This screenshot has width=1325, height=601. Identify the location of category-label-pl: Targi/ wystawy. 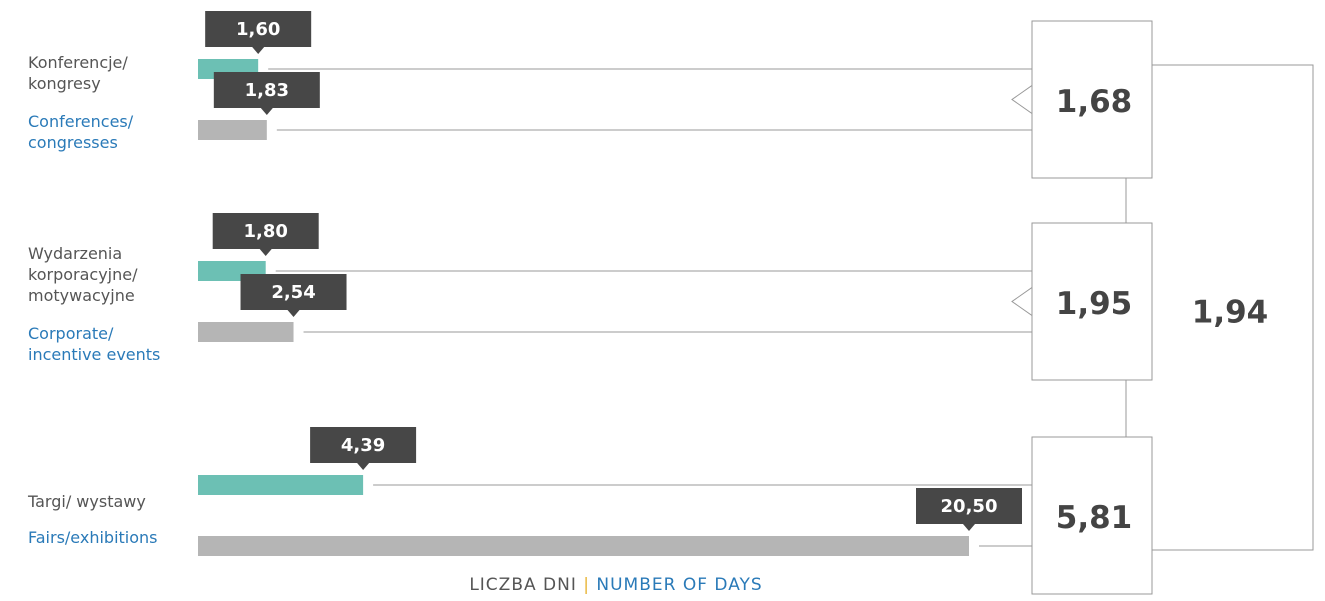
(87, 501).